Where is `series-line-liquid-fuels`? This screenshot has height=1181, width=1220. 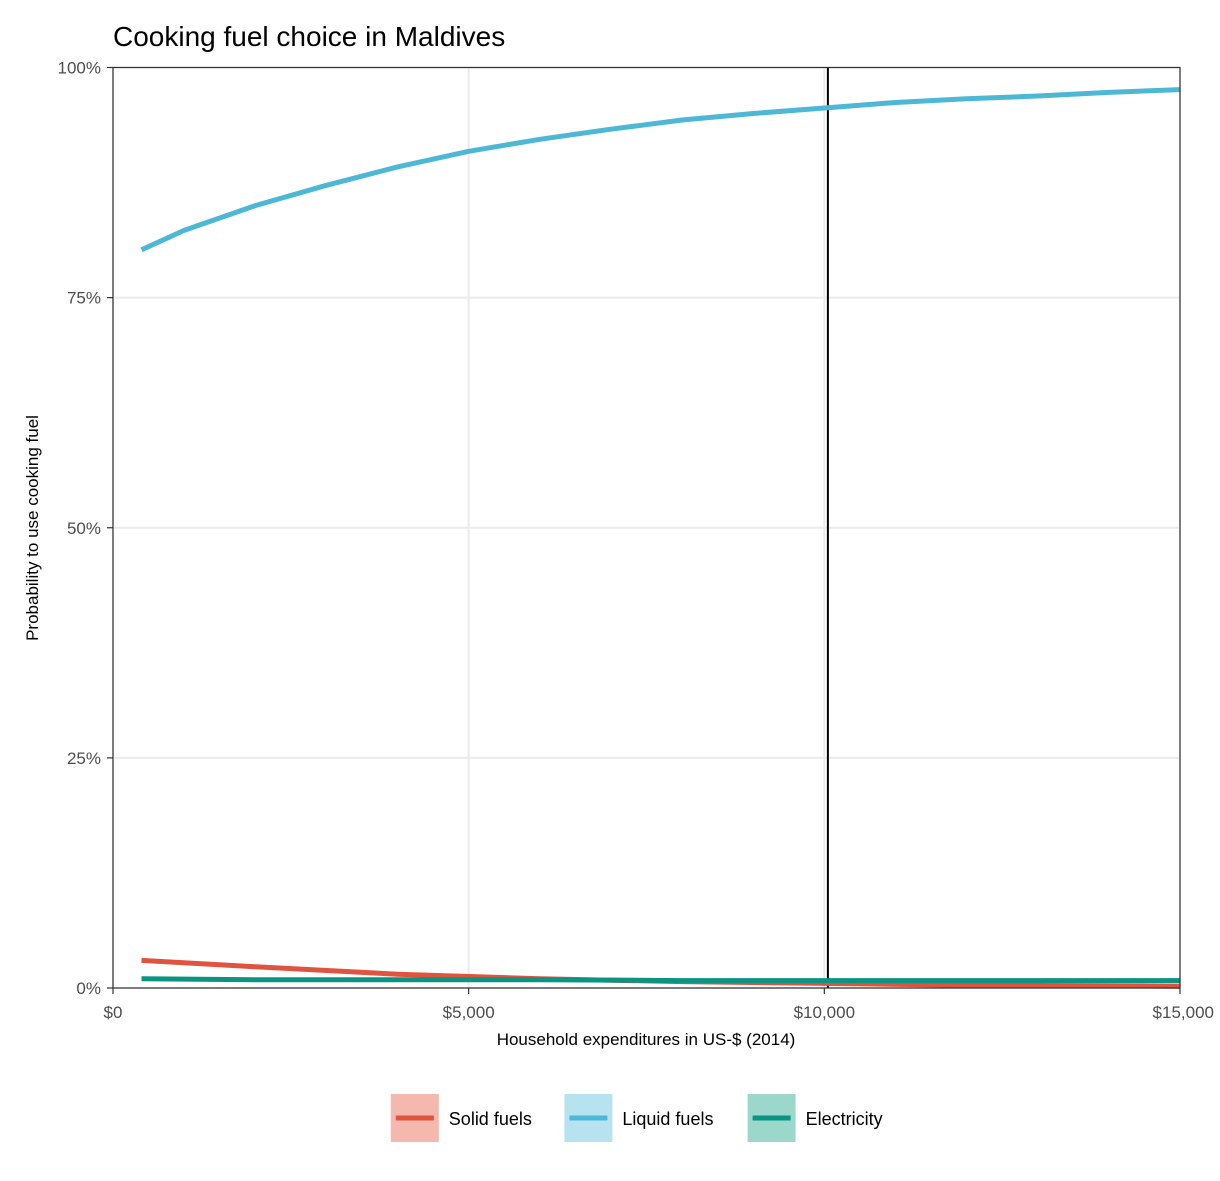 series-line-liquid-fuels is located at coordinates (660, 170).